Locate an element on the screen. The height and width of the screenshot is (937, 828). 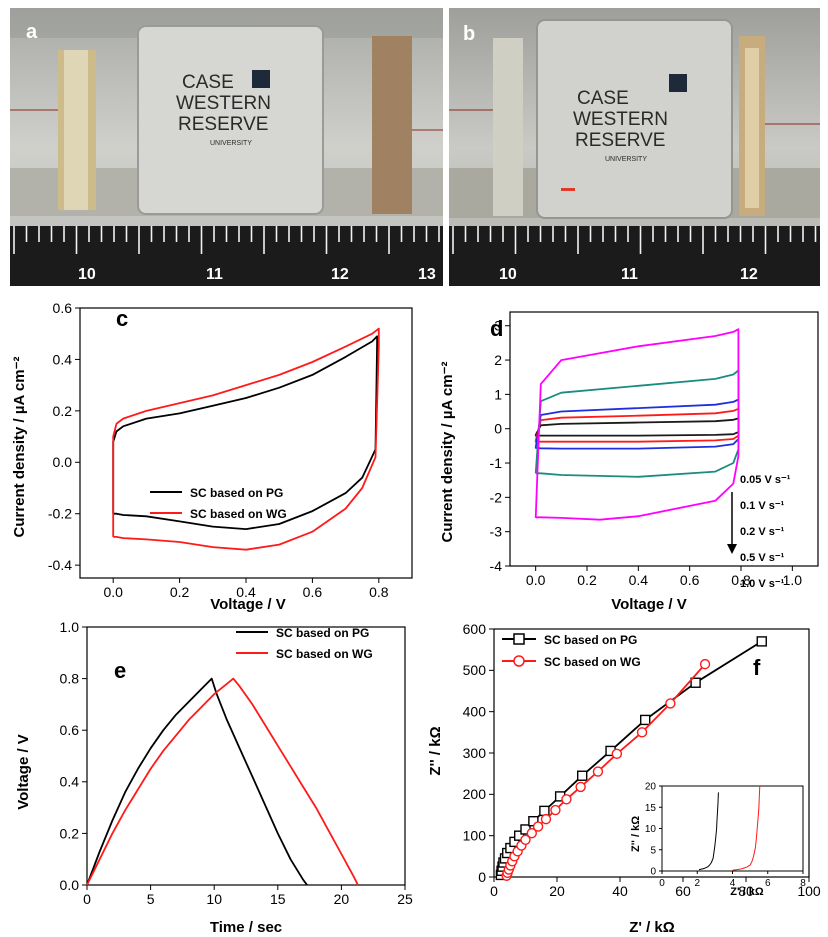
x-tick-label: 0.2 is located at coordinates (587, 580).